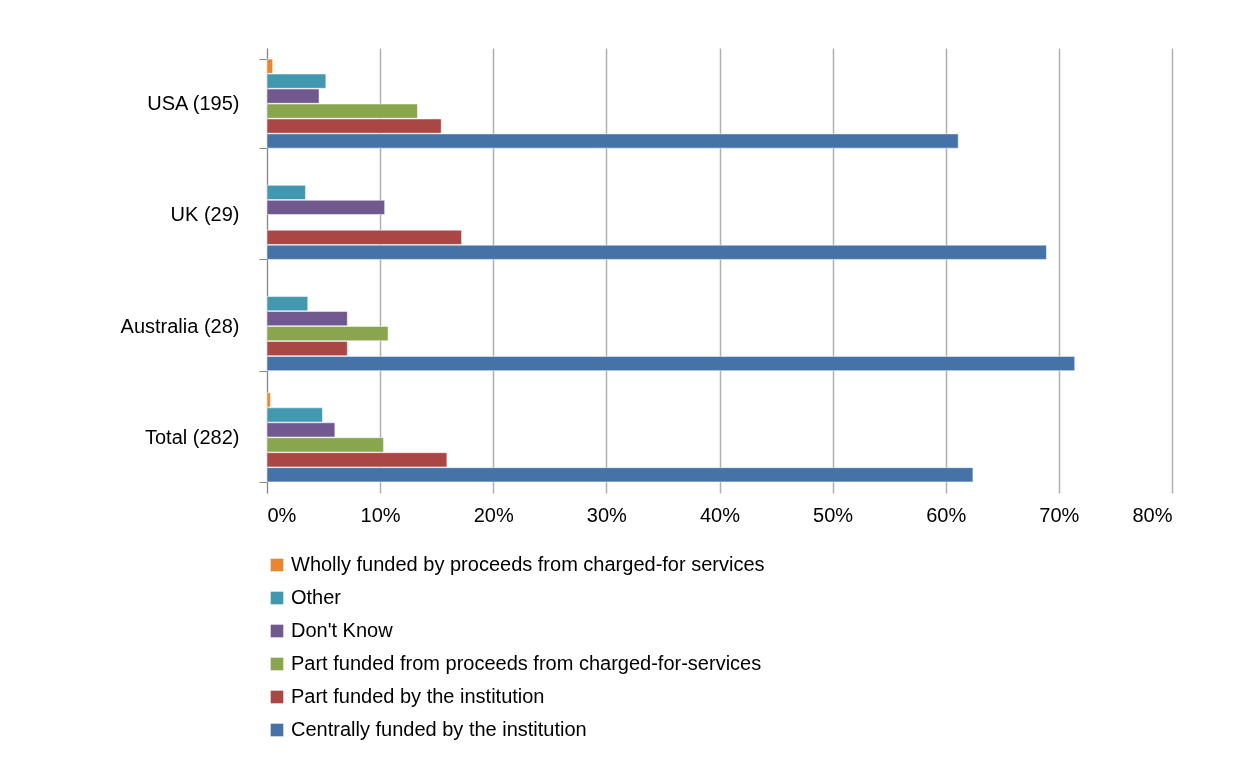 Image resolution: width=1244 pixels, height=776 pixels. I want to click on x-tick-label: 0%, so click(282, 514).